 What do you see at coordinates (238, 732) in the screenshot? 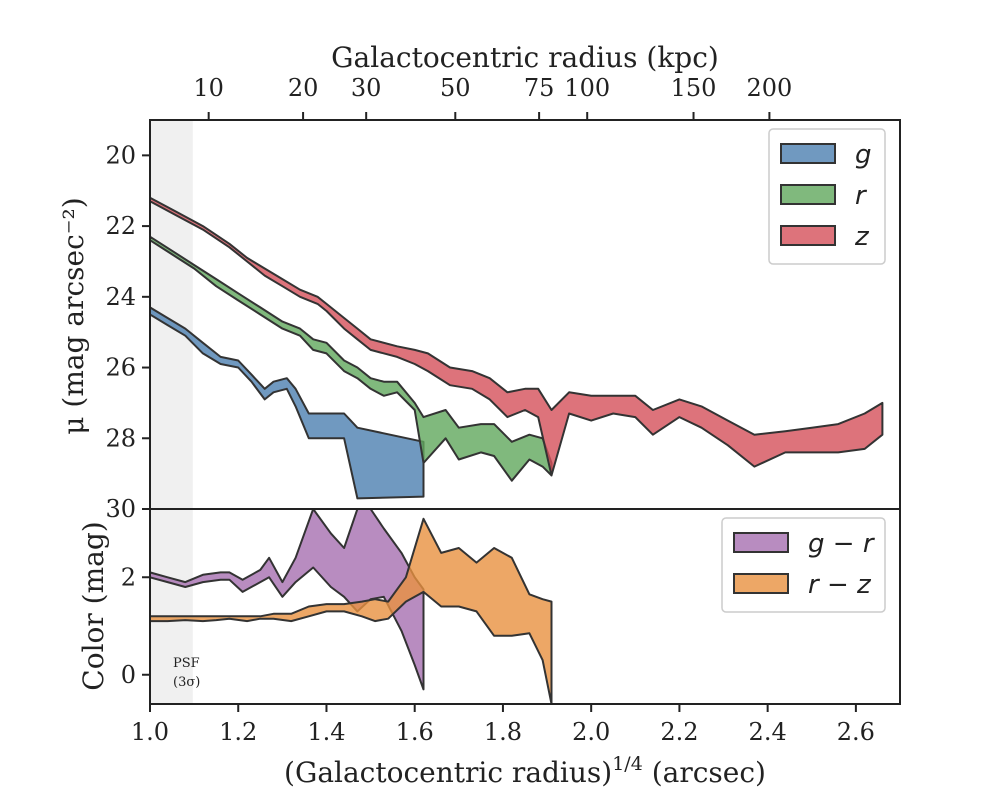
I see `x-tick-label: 1.2` at bounding box center [238, 732].